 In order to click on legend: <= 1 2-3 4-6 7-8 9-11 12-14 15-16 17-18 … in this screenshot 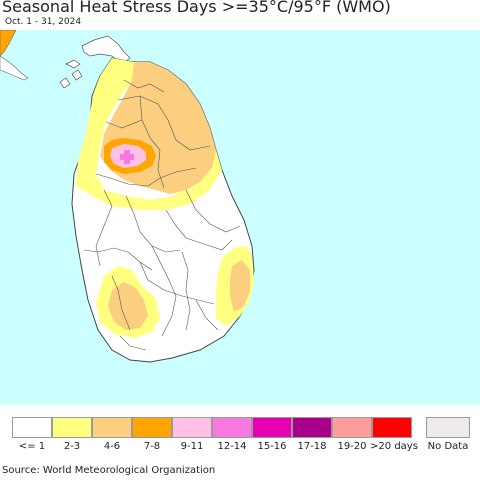, I will do `click(242, 437)`.